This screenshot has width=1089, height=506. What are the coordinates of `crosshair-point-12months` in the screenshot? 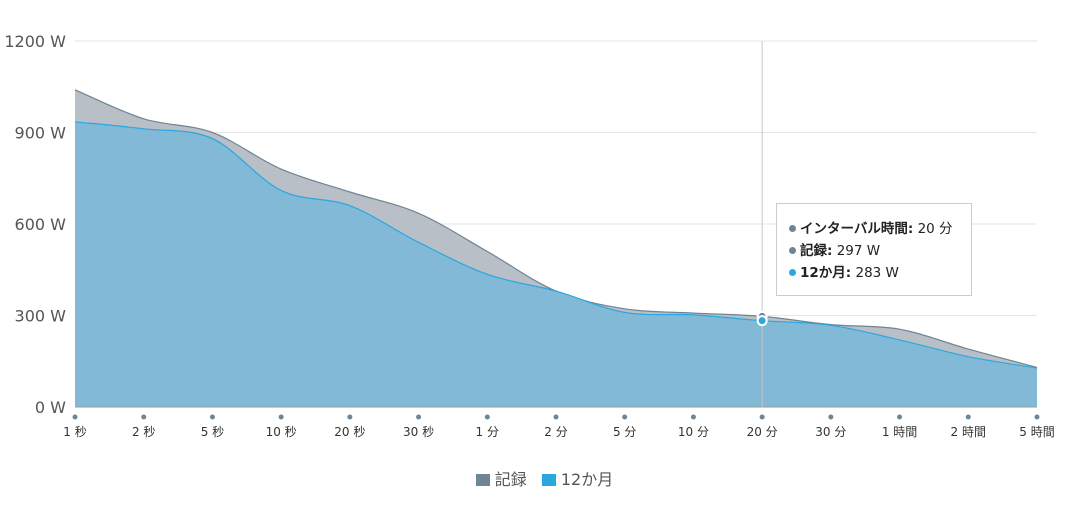 It's located at (762, 321).